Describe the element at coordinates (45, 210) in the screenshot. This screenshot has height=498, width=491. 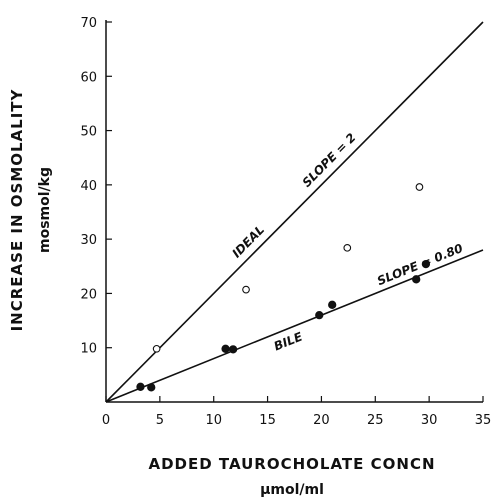
I see `y-axis-unit: mosmol/kg` at that location.